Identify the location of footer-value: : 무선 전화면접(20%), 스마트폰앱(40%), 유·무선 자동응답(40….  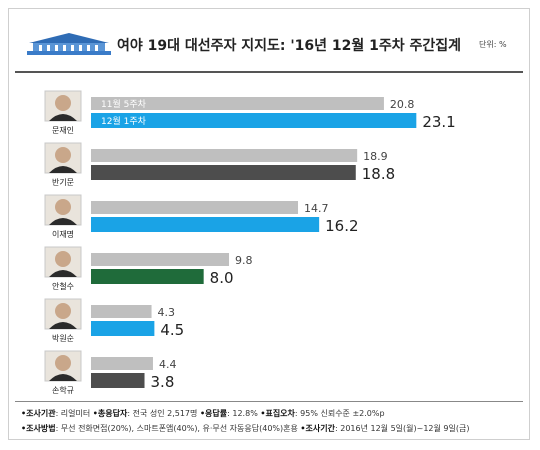
(176, 428).